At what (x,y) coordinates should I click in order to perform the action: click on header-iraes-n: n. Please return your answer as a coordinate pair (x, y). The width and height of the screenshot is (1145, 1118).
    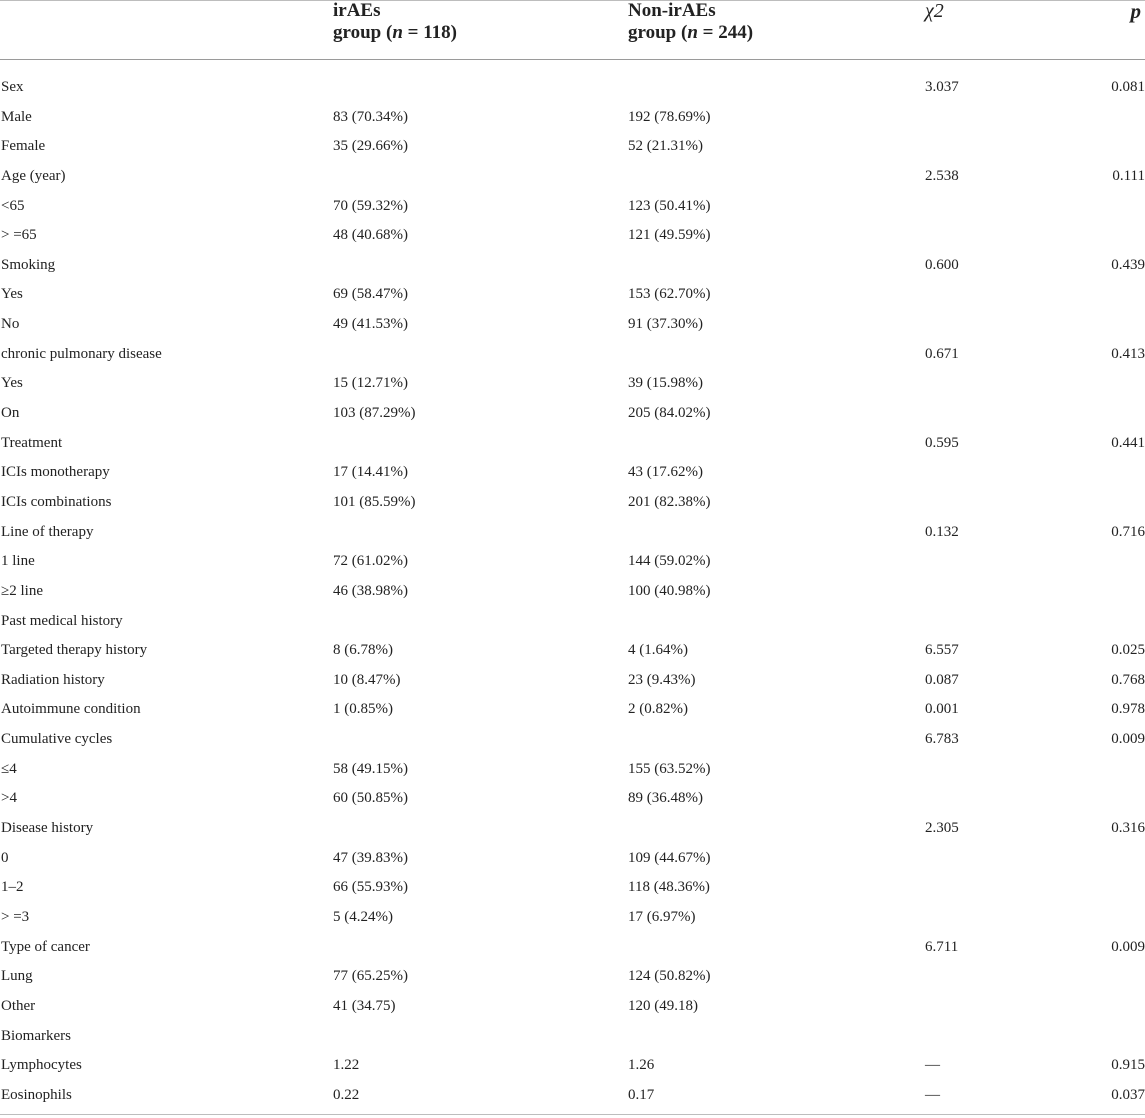
    Looking at the image, I should click on (397, 32).